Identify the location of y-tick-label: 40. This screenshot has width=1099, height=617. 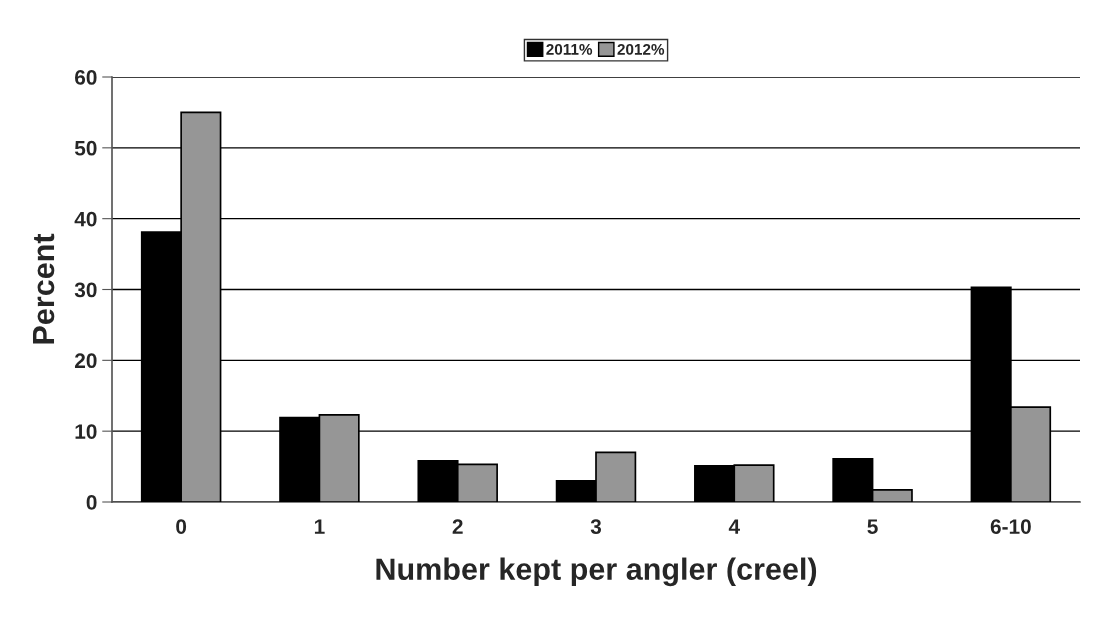
(85, 219).